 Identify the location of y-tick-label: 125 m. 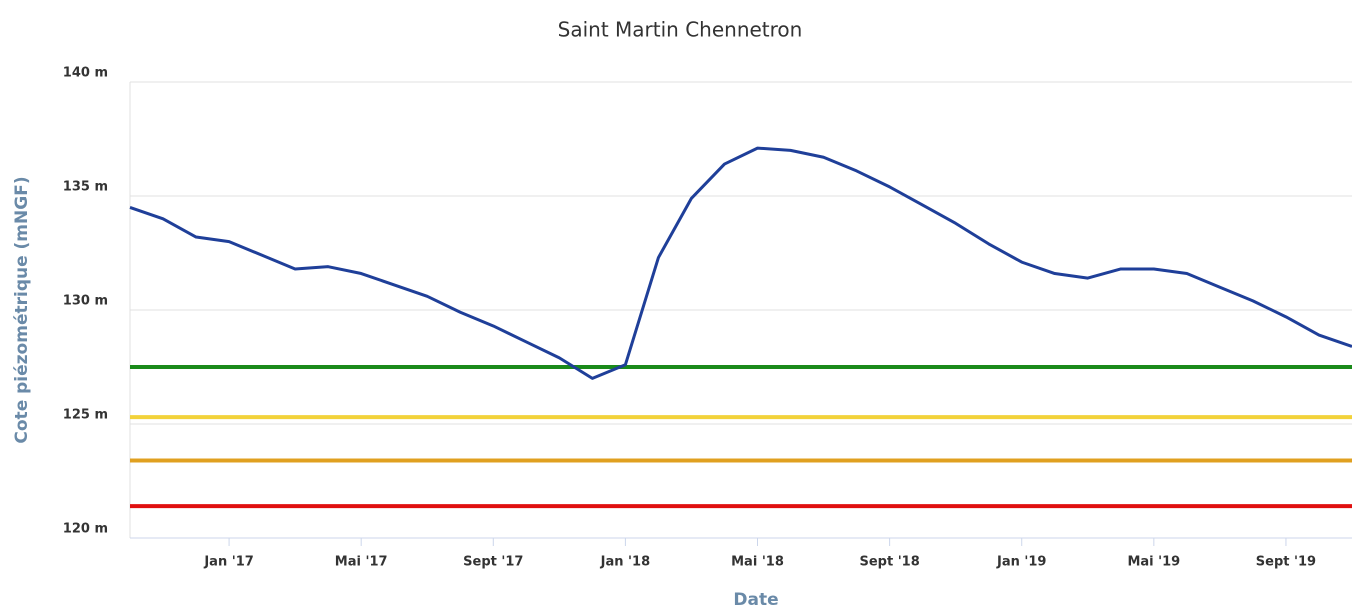
(85, 415).